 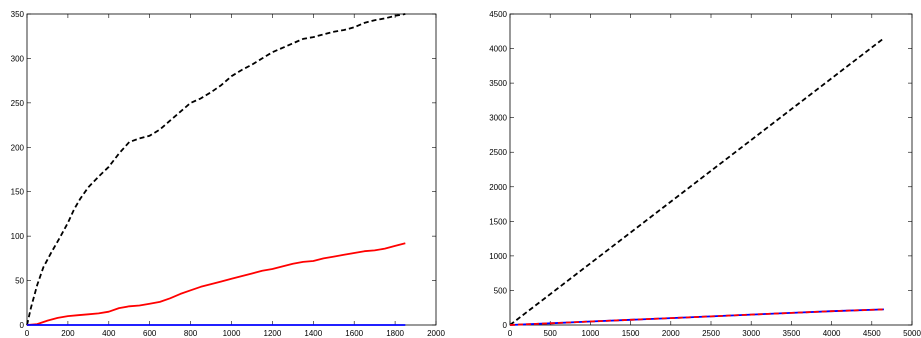 What do you see at coordinates (109, 333) in the screenshot?
I see `x-tick-label: 400` at bounding box center [109, 333].